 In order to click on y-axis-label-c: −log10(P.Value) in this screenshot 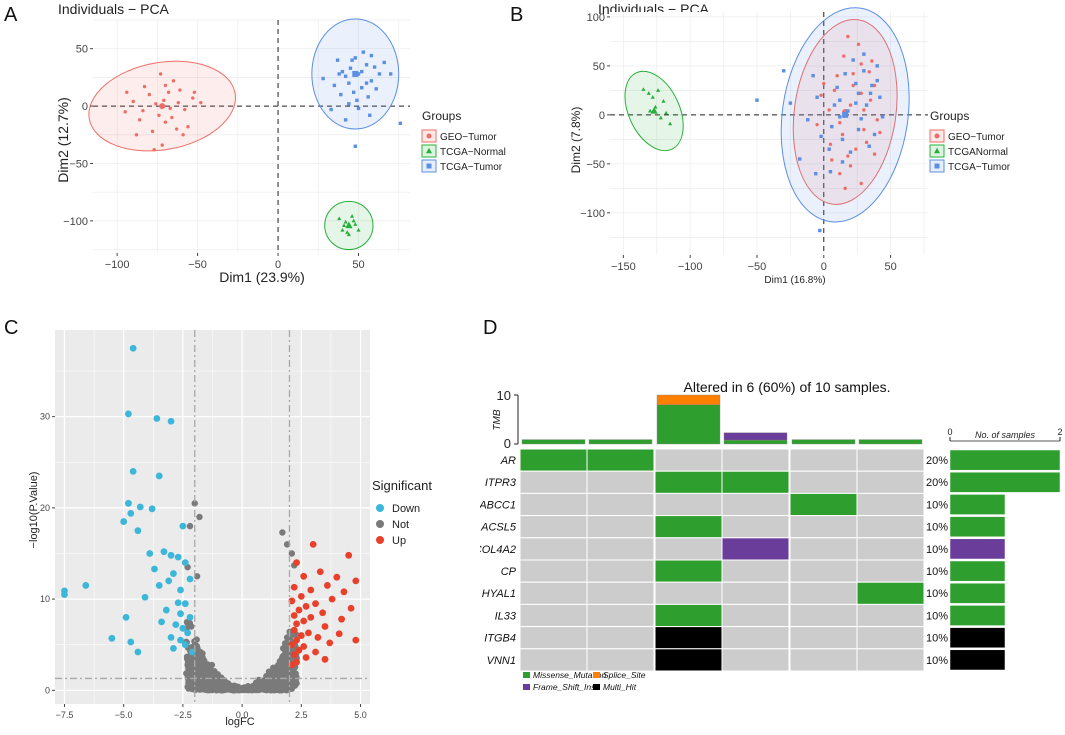, I will do `click(34, 510)`.